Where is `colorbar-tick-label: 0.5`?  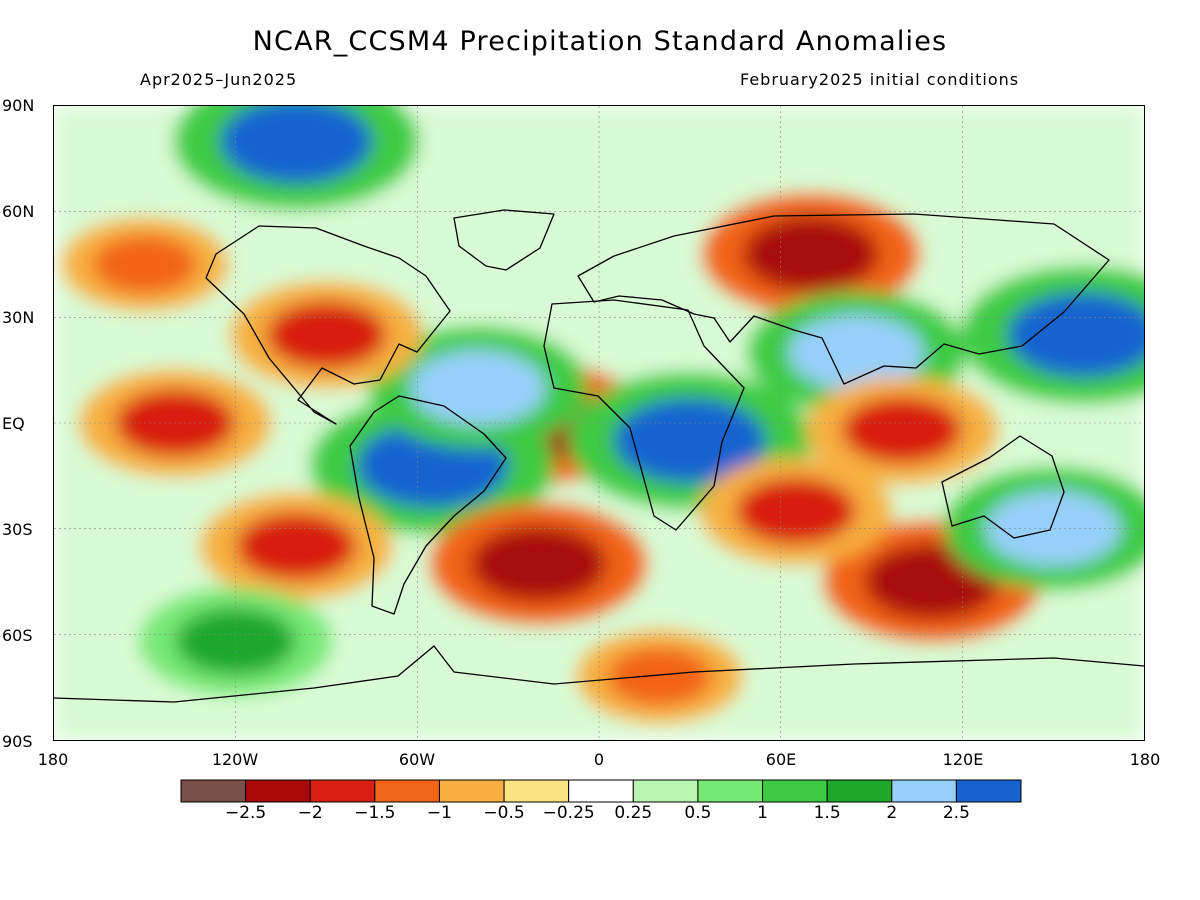
colorbar-tick-label: 0.5 is located at coordinates (698, 813).